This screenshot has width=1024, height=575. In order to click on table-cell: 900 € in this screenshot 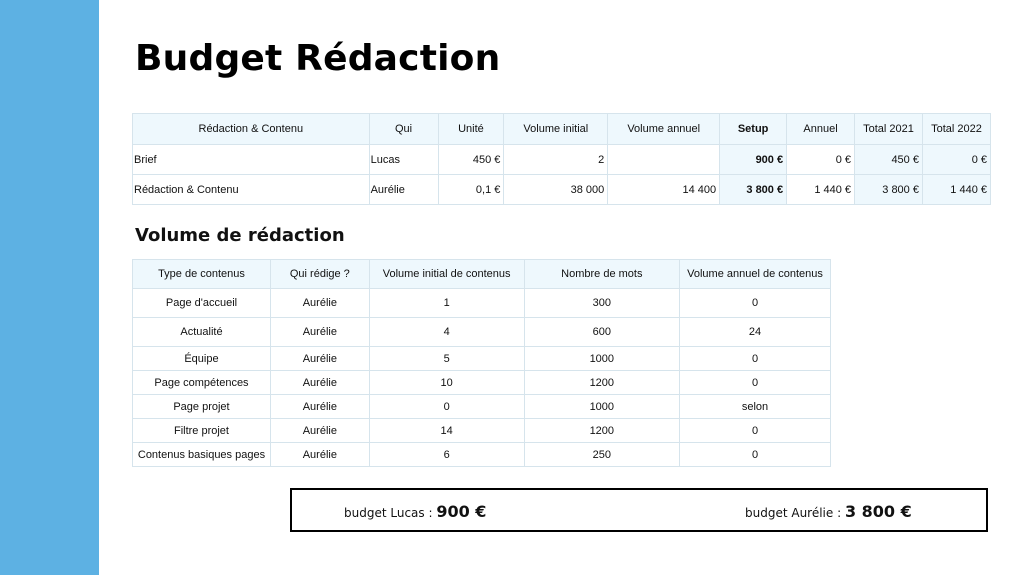, I will do `click(753, 159)`.